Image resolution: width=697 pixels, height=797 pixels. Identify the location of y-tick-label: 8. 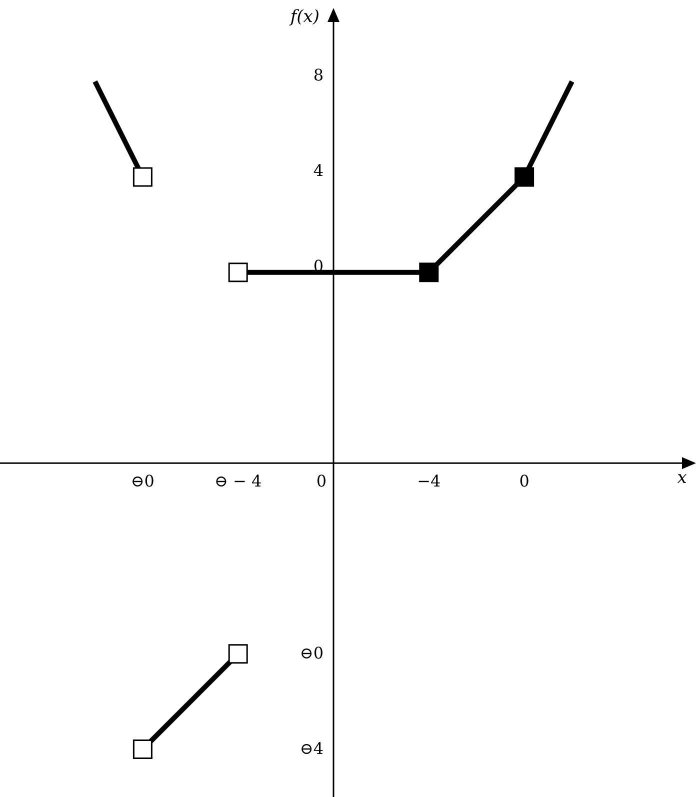
(318, 75).